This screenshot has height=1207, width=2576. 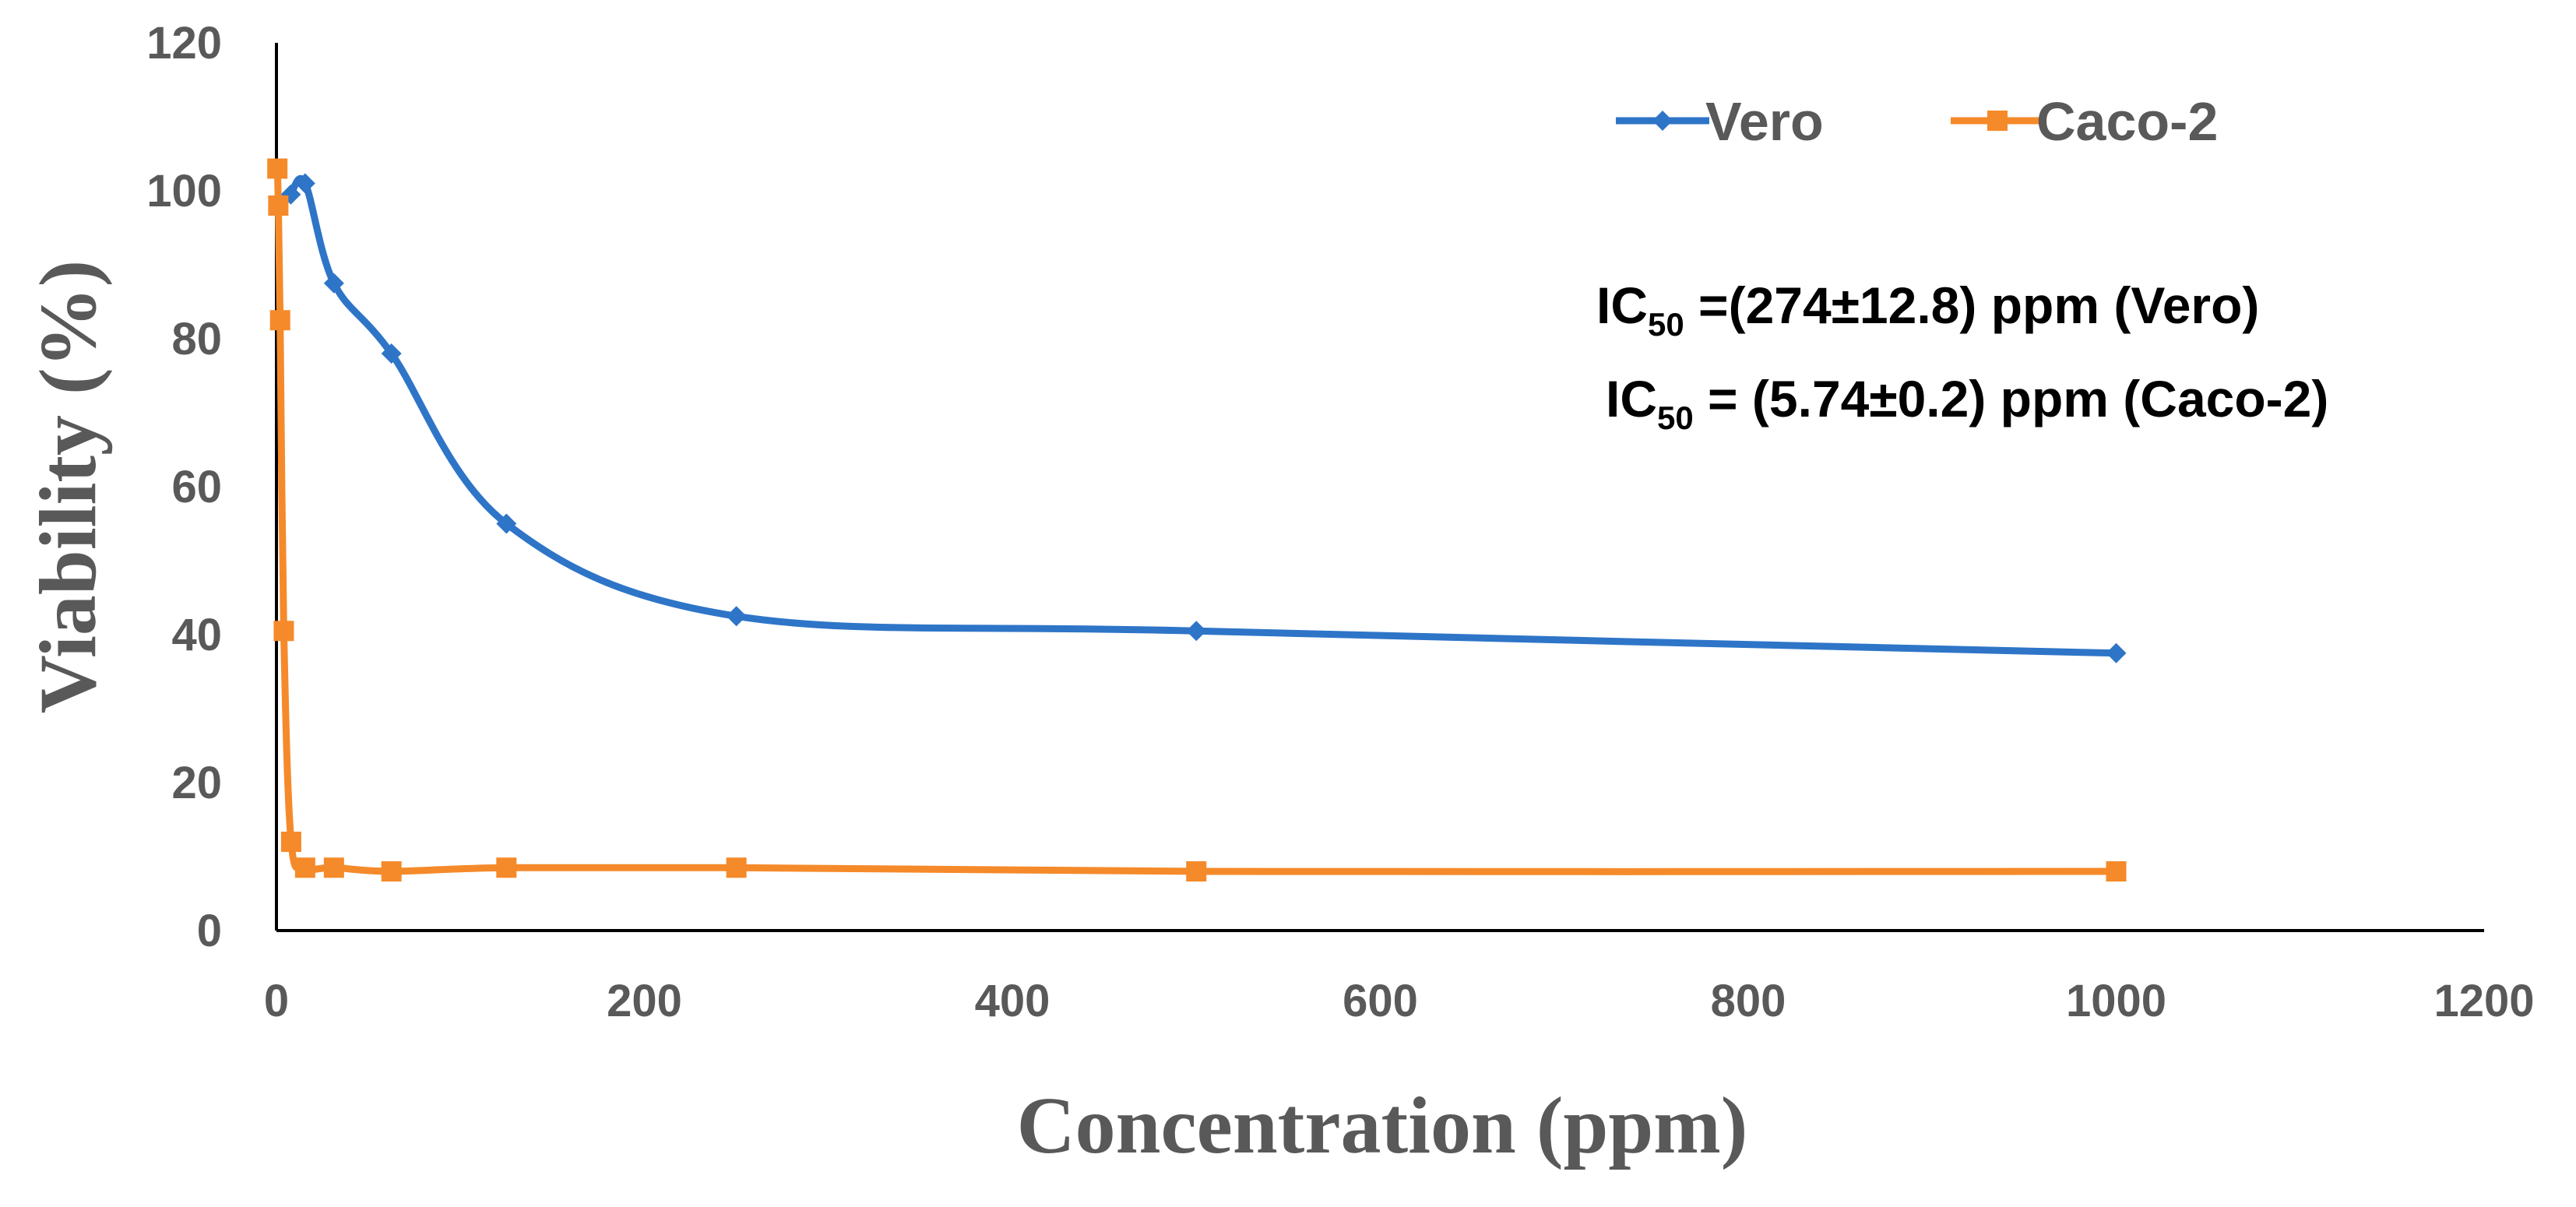 I want to click on legend-label-caco2: Caco-2, so click(x=2127, y=121).